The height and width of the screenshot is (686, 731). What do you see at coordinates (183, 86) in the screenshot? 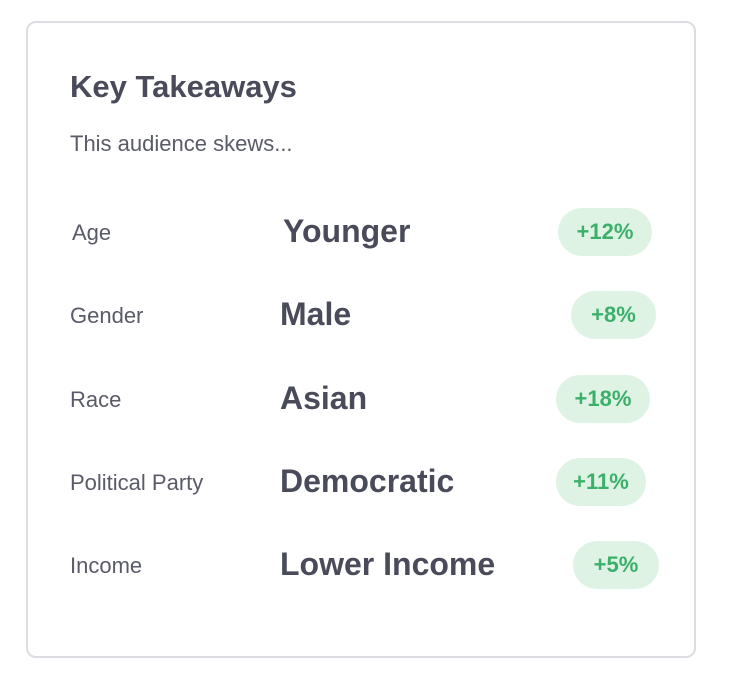
I see `card-title: Key Takeaways` at bounding box center [183, 86].